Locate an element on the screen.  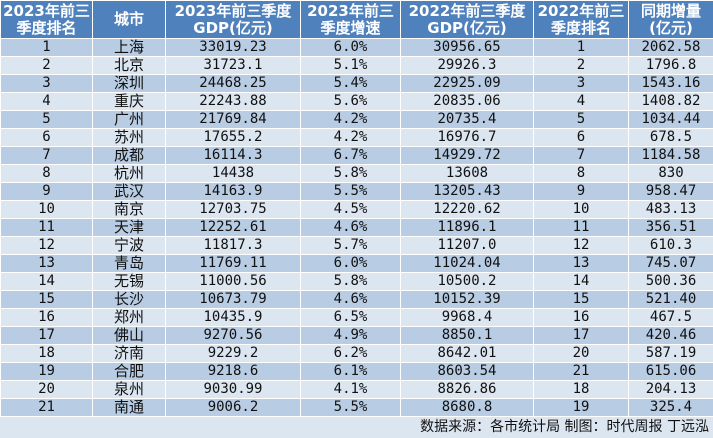
table-cell: 16 is located at coordinates (47, 318).